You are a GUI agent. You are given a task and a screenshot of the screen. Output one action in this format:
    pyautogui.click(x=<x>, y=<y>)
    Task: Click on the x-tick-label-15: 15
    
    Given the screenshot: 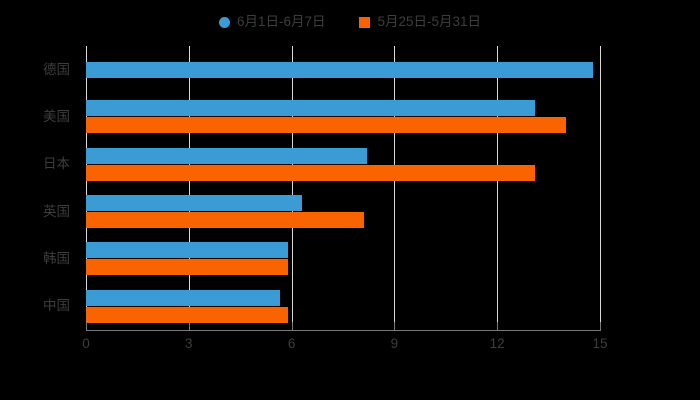 What is the action you would take?
    pyautogui.click(x=600, y=343)
    